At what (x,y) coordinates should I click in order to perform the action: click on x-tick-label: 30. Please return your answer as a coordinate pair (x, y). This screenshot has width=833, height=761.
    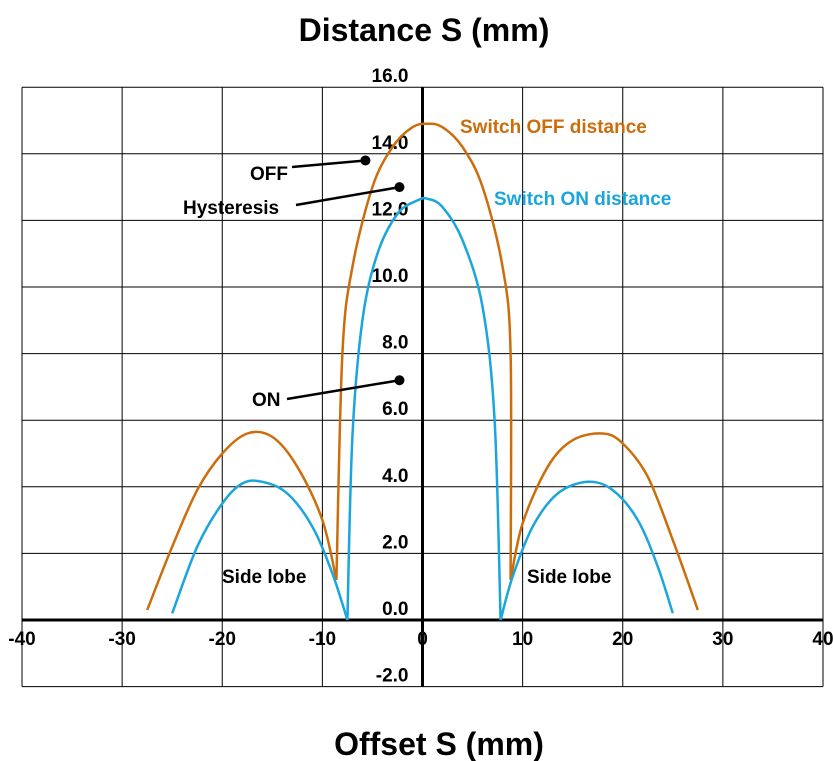
    Looking at the image, I should click on (722, 639).